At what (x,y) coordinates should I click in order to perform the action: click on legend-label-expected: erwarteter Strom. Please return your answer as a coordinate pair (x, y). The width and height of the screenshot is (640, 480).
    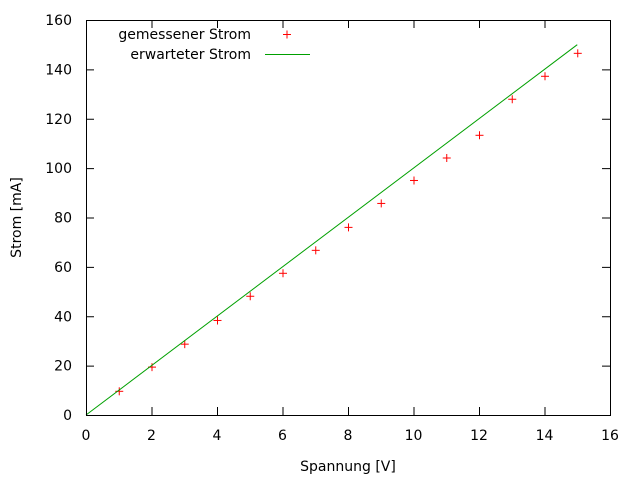
    Looking at the image, I should click on (190, 55).